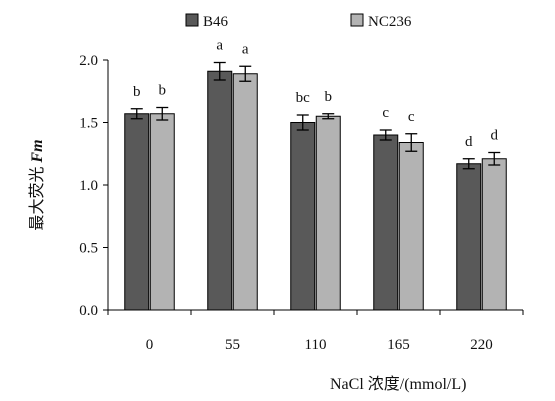 The image size is (555, 401). Describe the element at coordinates (88, 61) in the screenshot. I see `y-tick-label: 2.0` at that location.